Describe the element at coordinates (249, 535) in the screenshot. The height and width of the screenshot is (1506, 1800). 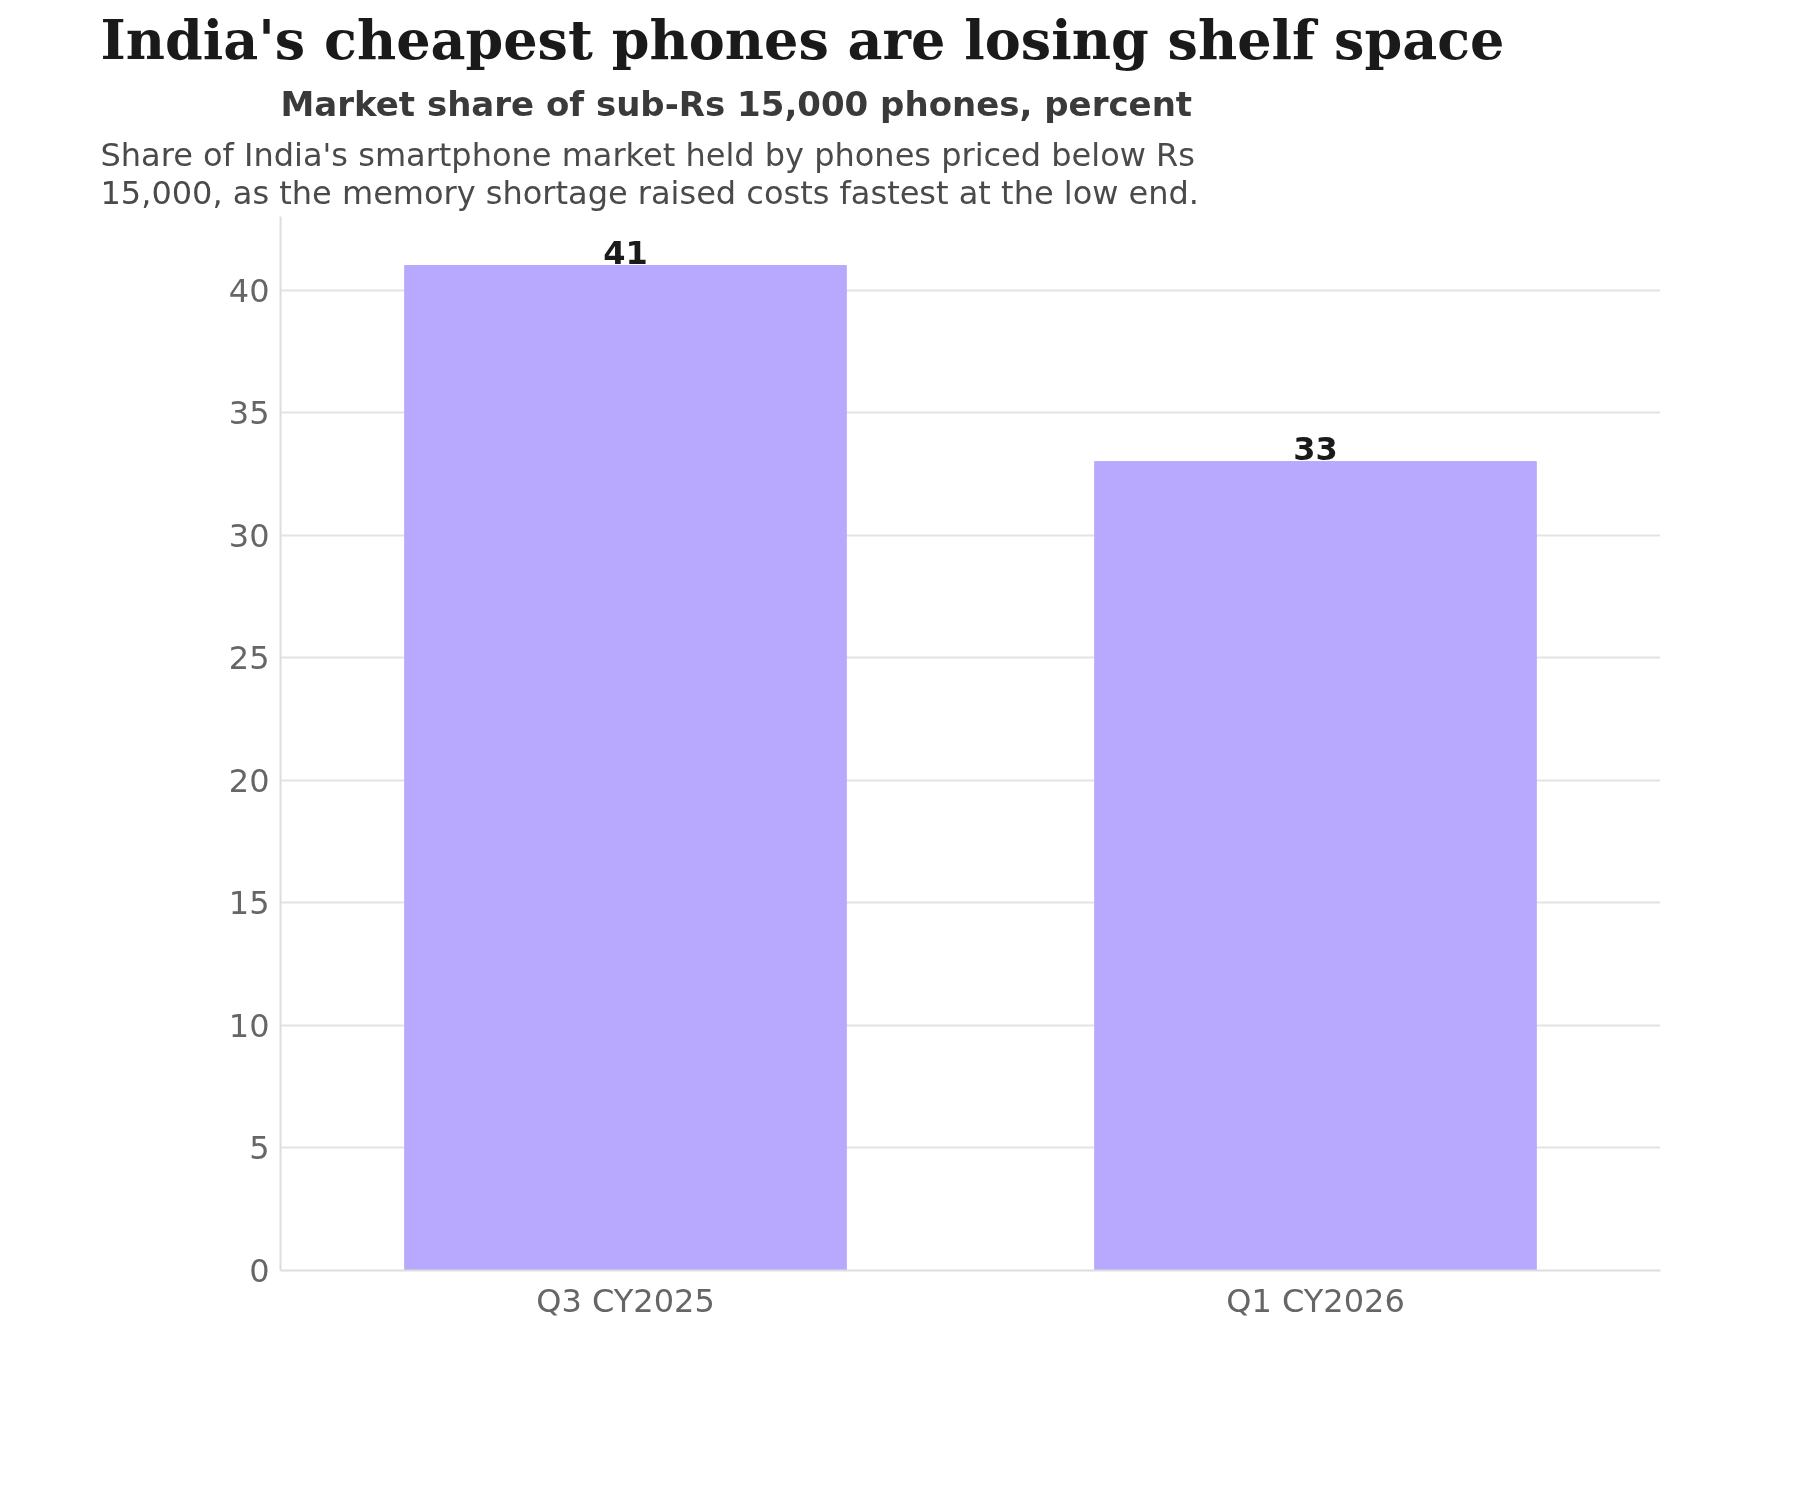
I see `y-tick-label: 30` at that location.